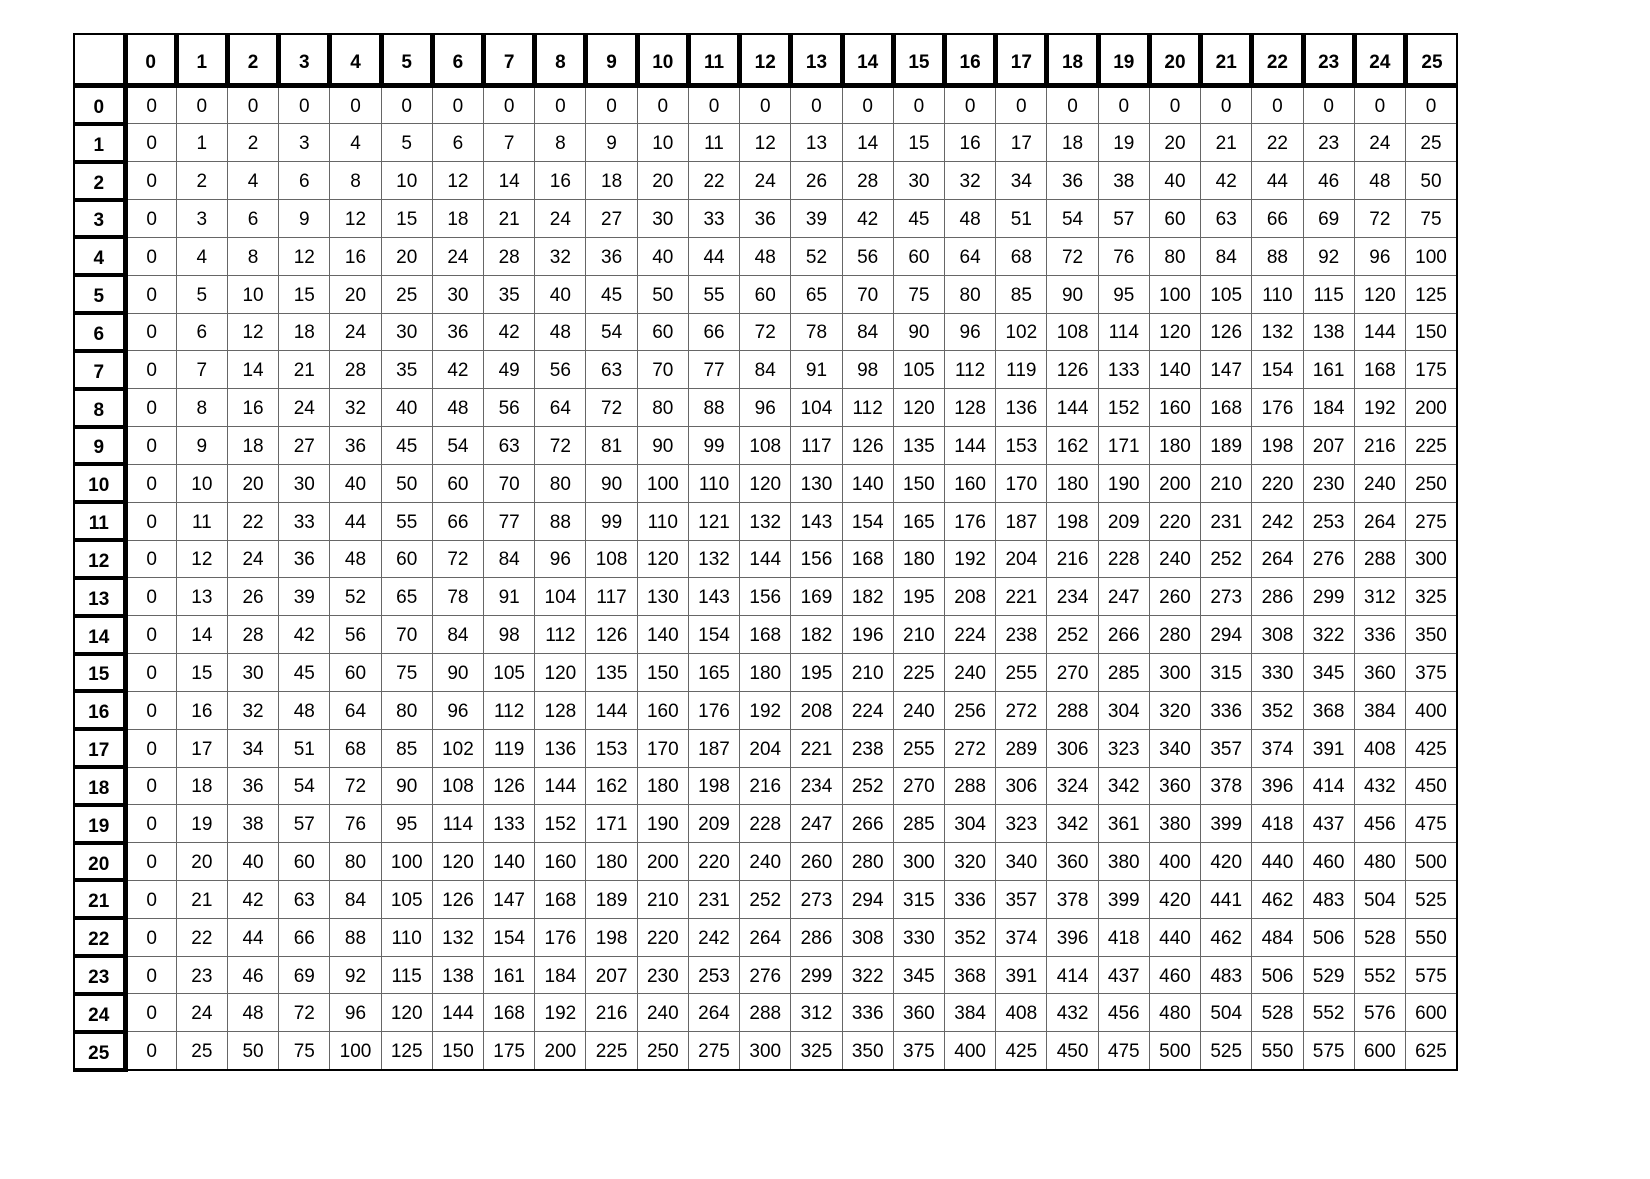  Describe the element at coordinates (1328, 332) in the screenshot. I see `table-cell: 138` at that location.